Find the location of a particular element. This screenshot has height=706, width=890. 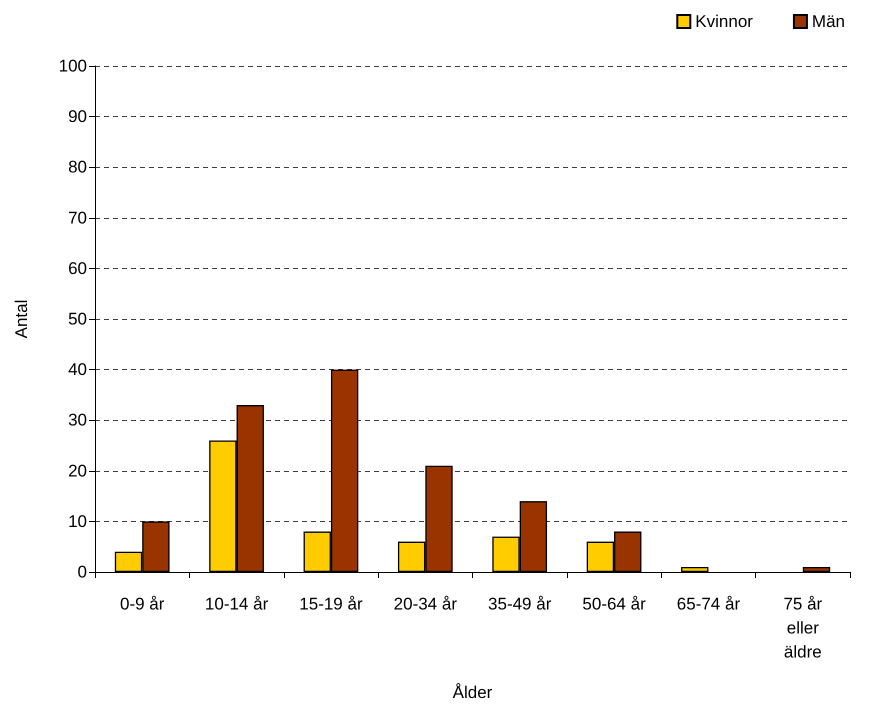

x-tick-label: 10-14 år is located at coordinates (236, 604).